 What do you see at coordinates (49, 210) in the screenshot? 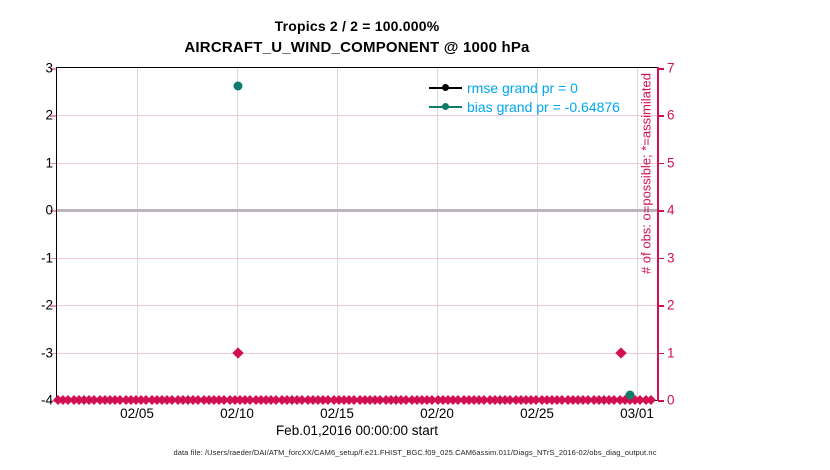
I see `y-tick-label-left: 0` at bounding box center [49, 210].